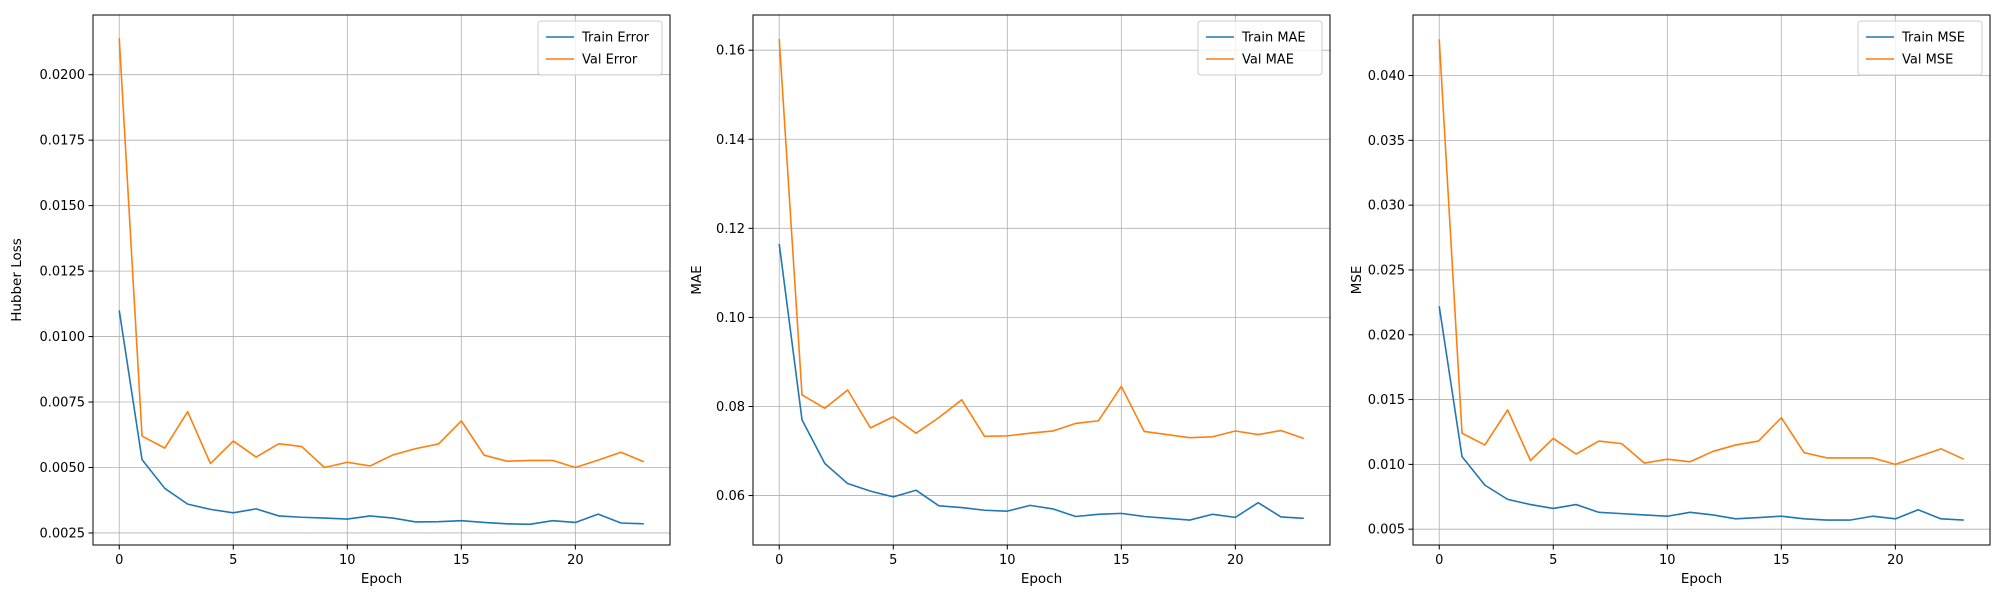 Image resolution: width=2000 pixels, height=605 pixels. I want to click on chart-1-x-tick-label-0: 0, so click(119, 560).